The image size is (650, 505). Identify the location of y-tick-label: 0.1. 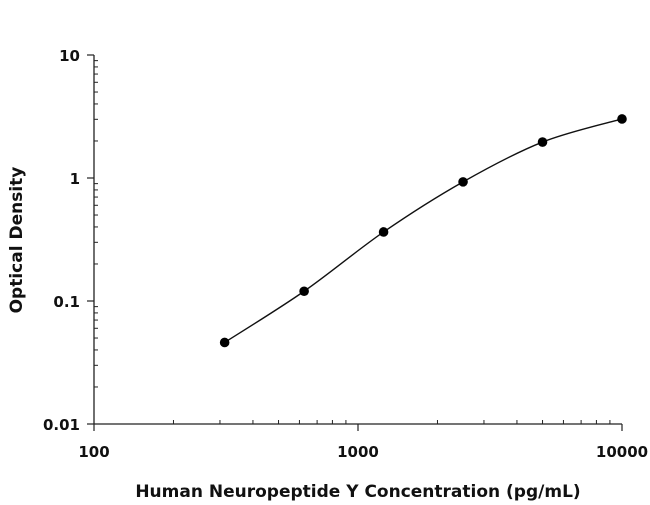
(66, 302).